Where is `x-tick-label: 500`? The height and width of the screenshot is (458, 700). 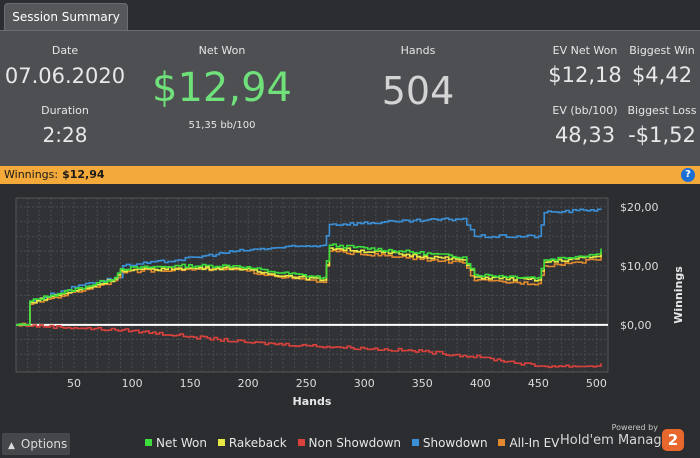
x-tick-label: 500 is located at coordinates (596, 383).